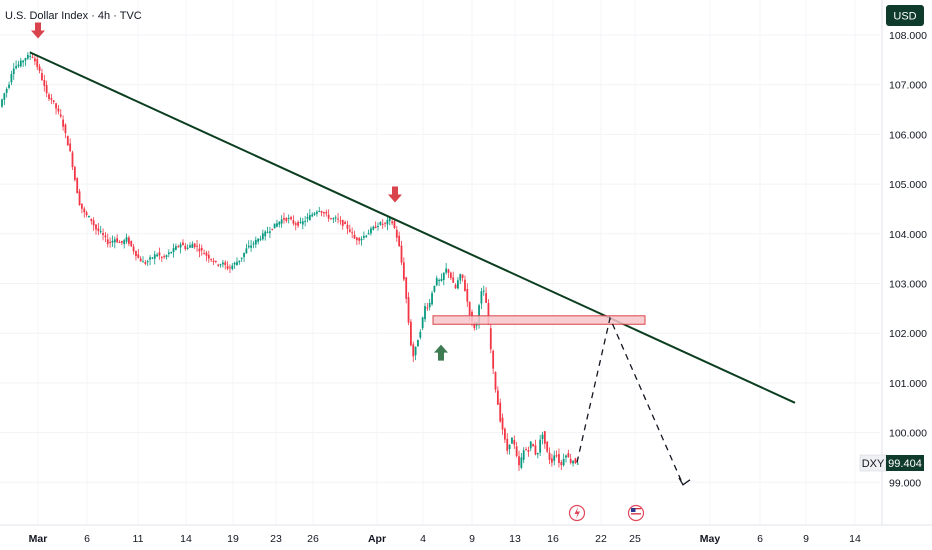  I want to click on x-tick-label: 9, so click(806, 539).